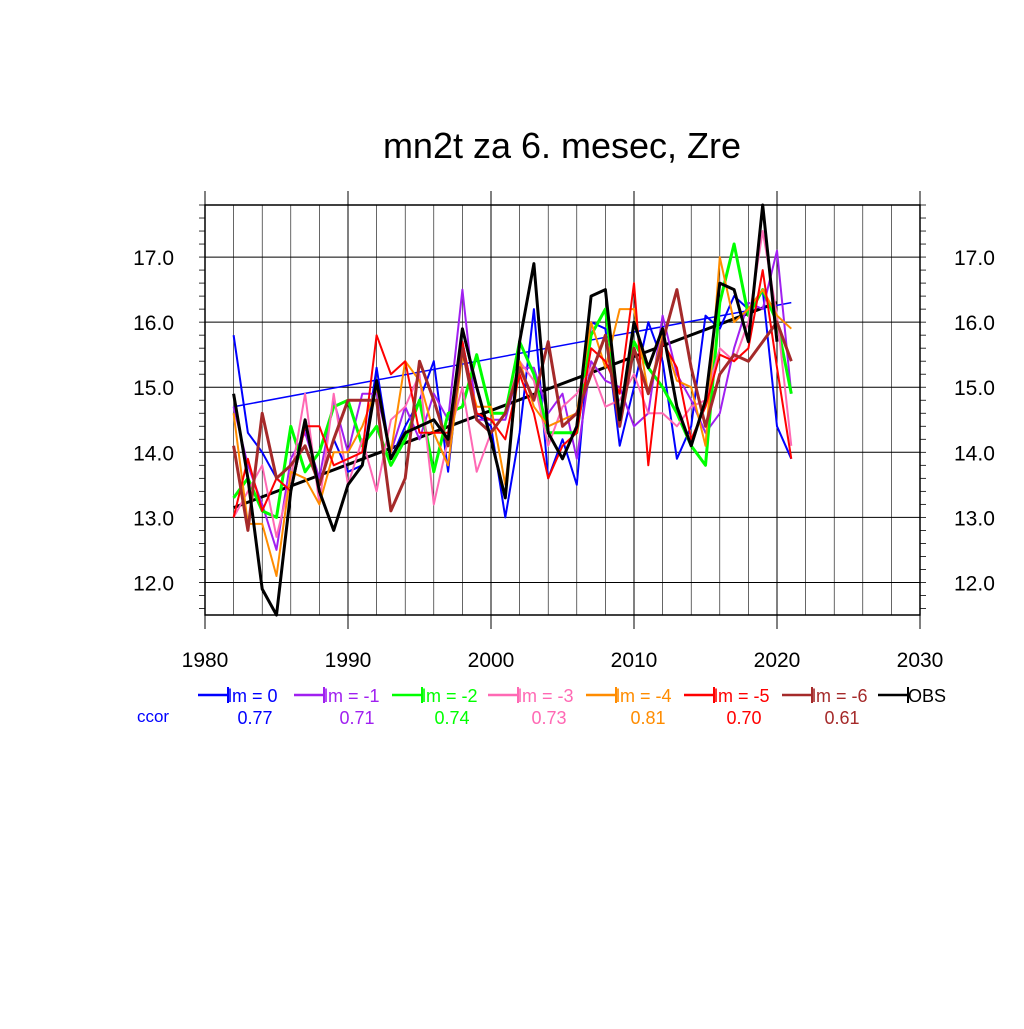 This screenshot has width=1024, height=1029. Describe the element at coordinates (974, 258) in the screenshot. I see `y-tick-label-right: 17.0` at that location.